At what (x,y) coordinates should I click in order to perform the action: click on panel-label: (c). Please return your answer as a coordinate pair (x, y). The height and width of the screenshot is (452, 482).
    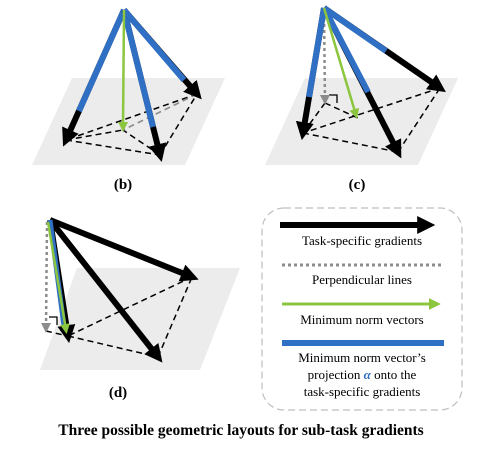
    Looking at the image, I should click on (357, 185).